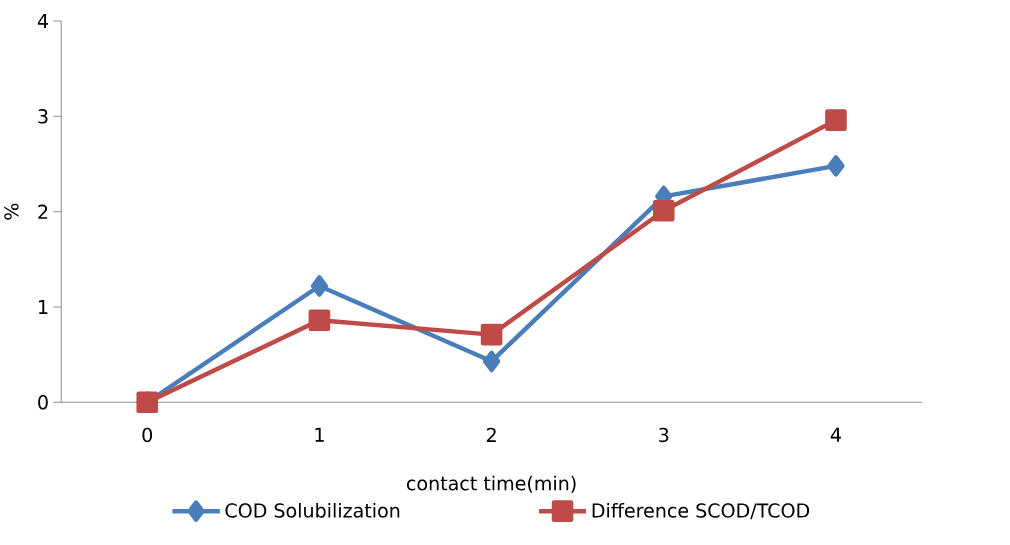 The image size is (1010, 545). I want to click on x-tick-label: 4, so click(835, 434).